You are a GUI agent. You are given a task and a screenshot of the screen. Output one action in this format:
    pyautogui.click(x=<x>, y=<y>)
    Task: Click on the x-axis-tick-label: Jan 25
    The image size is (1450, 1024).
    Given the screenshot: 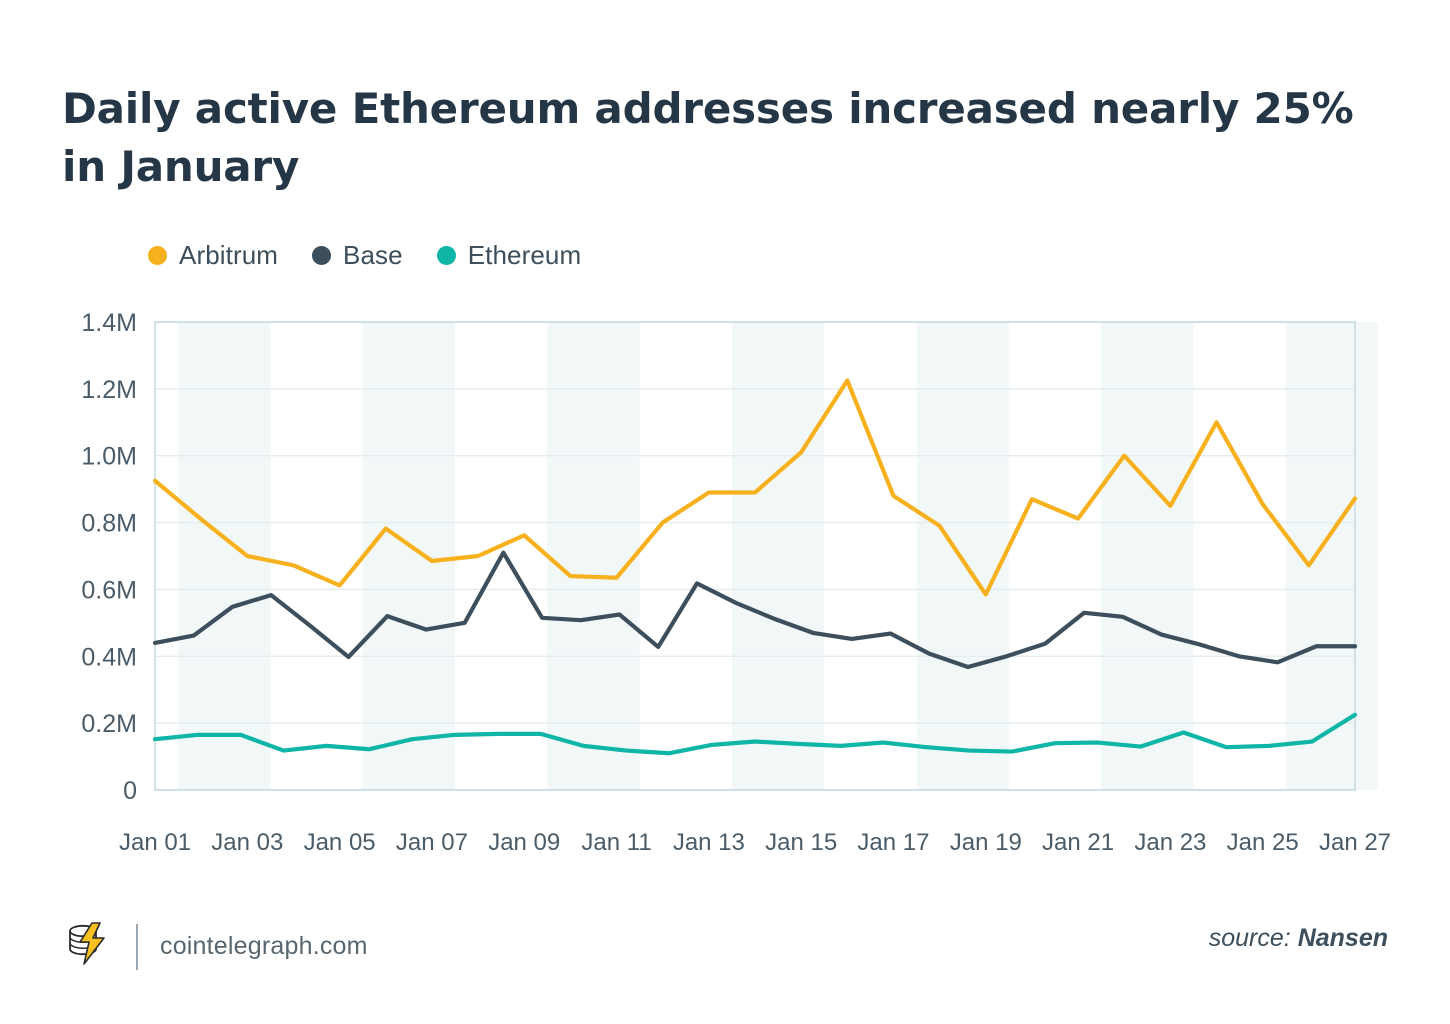 What is the action you would take?
    pyautogui.click(x=1263, y=842)
    